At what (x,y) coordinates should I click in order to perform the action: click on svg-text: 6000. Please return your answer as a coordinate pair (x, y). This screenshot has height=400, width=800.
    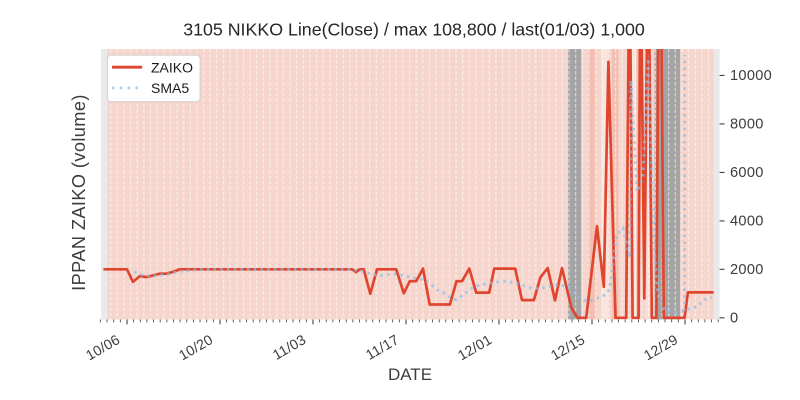
    Looking at the image, I should click on (747, 173).